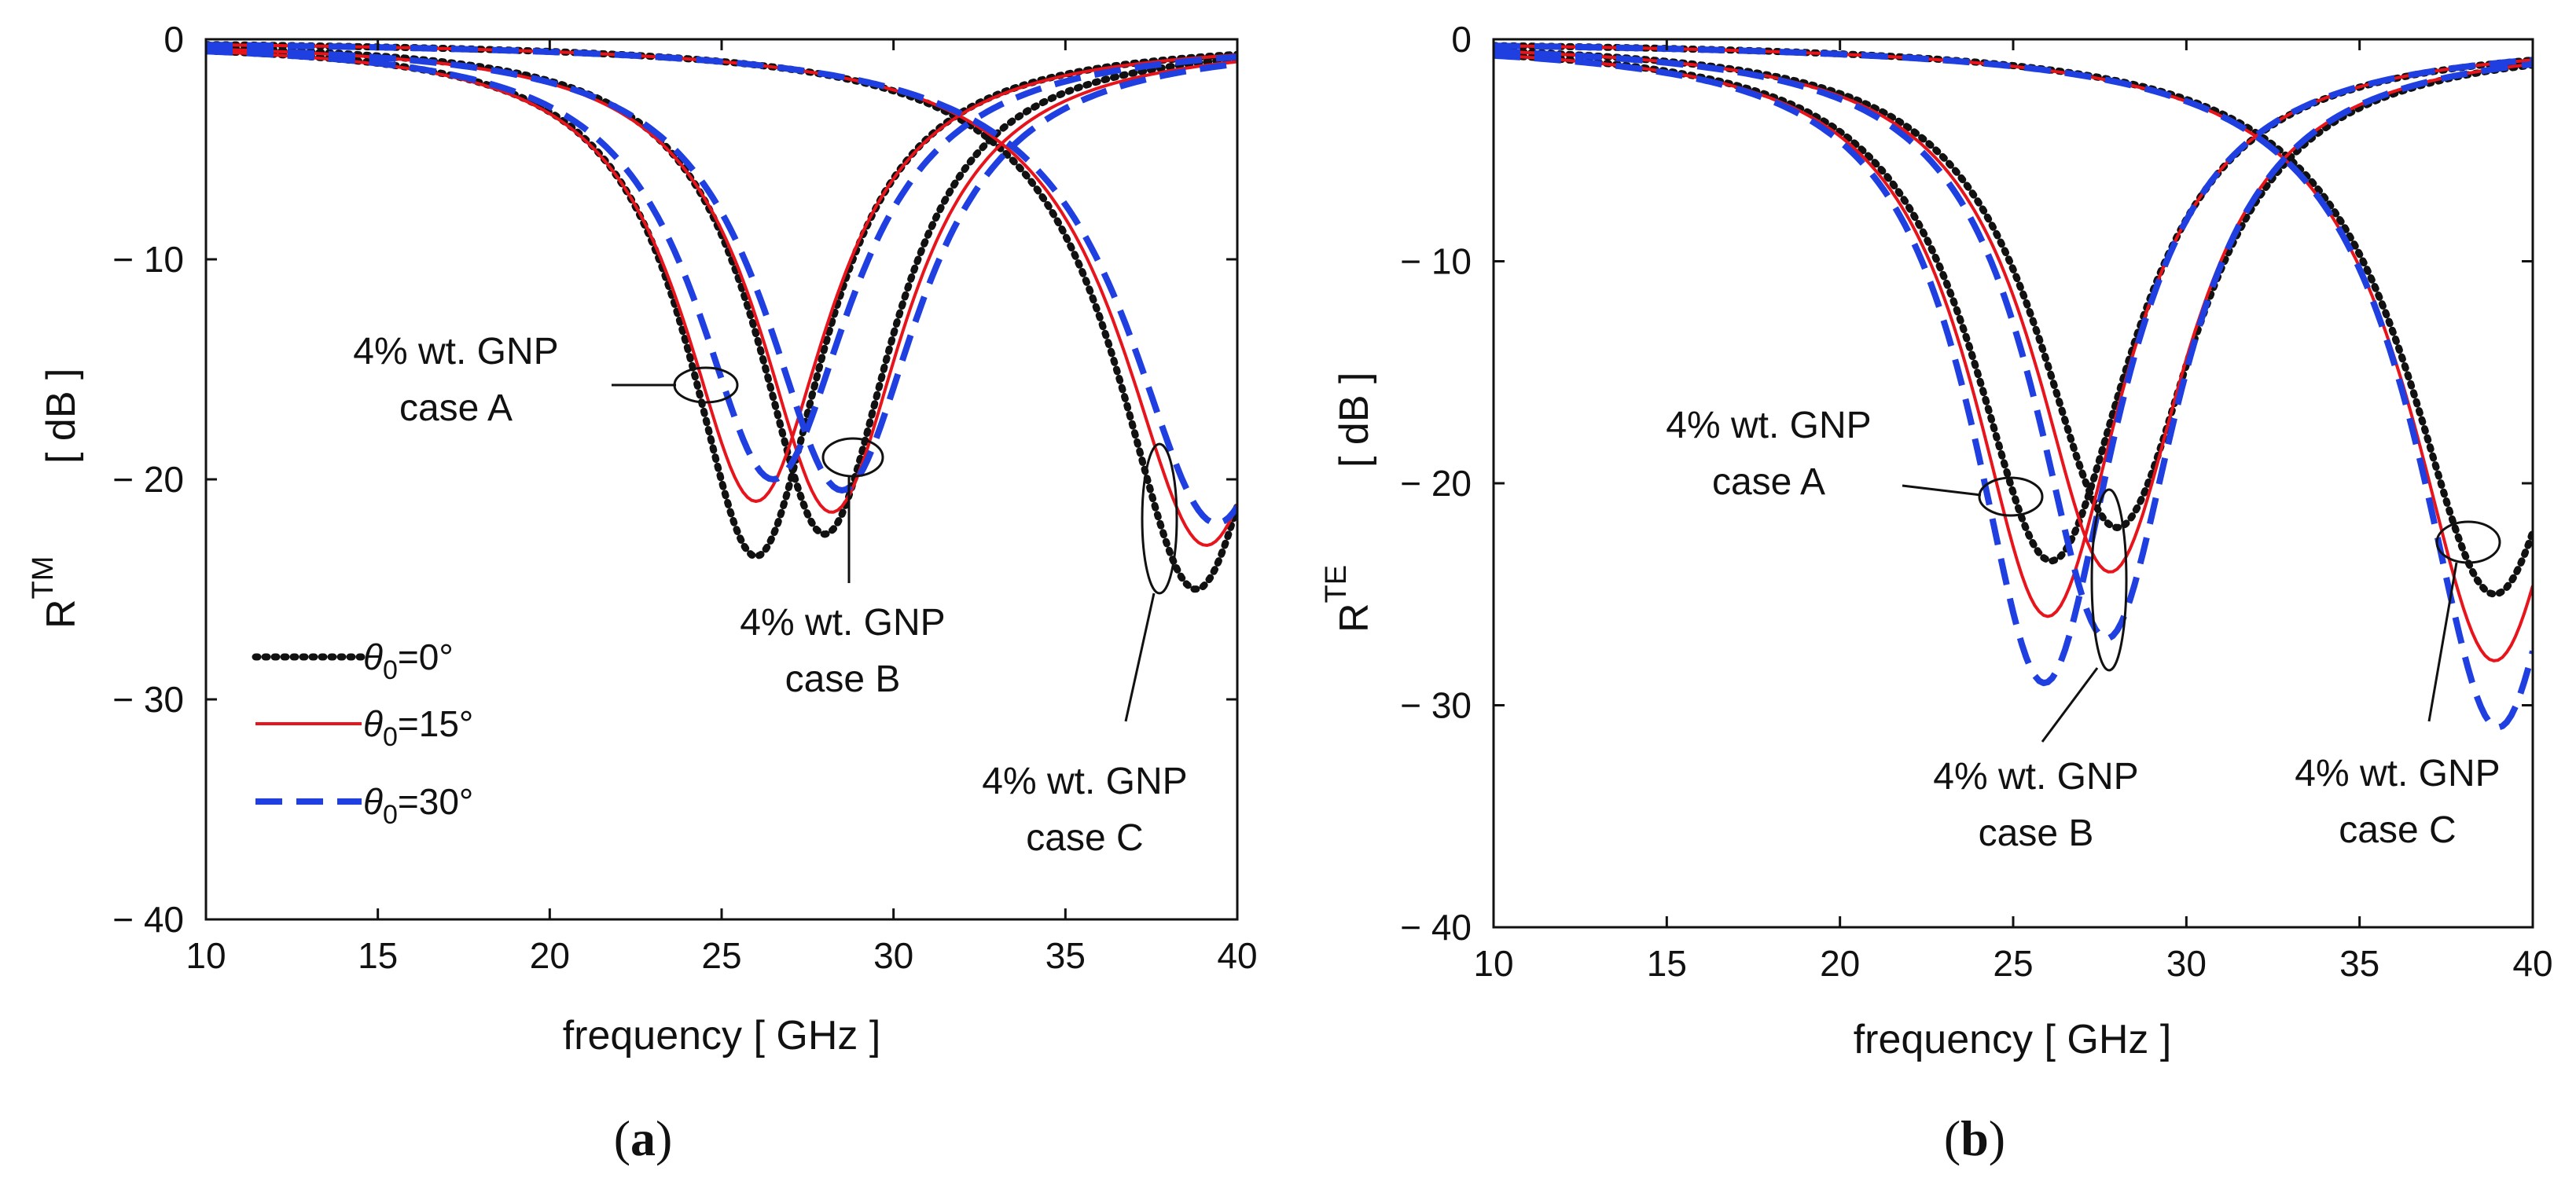 This screenshot has height=1185, width=2576. Describe the element at coordinates (1855, 461) in the screenshot. I see `panel-b-annotation-case-a: 4% wt. GNP case A` at that location.